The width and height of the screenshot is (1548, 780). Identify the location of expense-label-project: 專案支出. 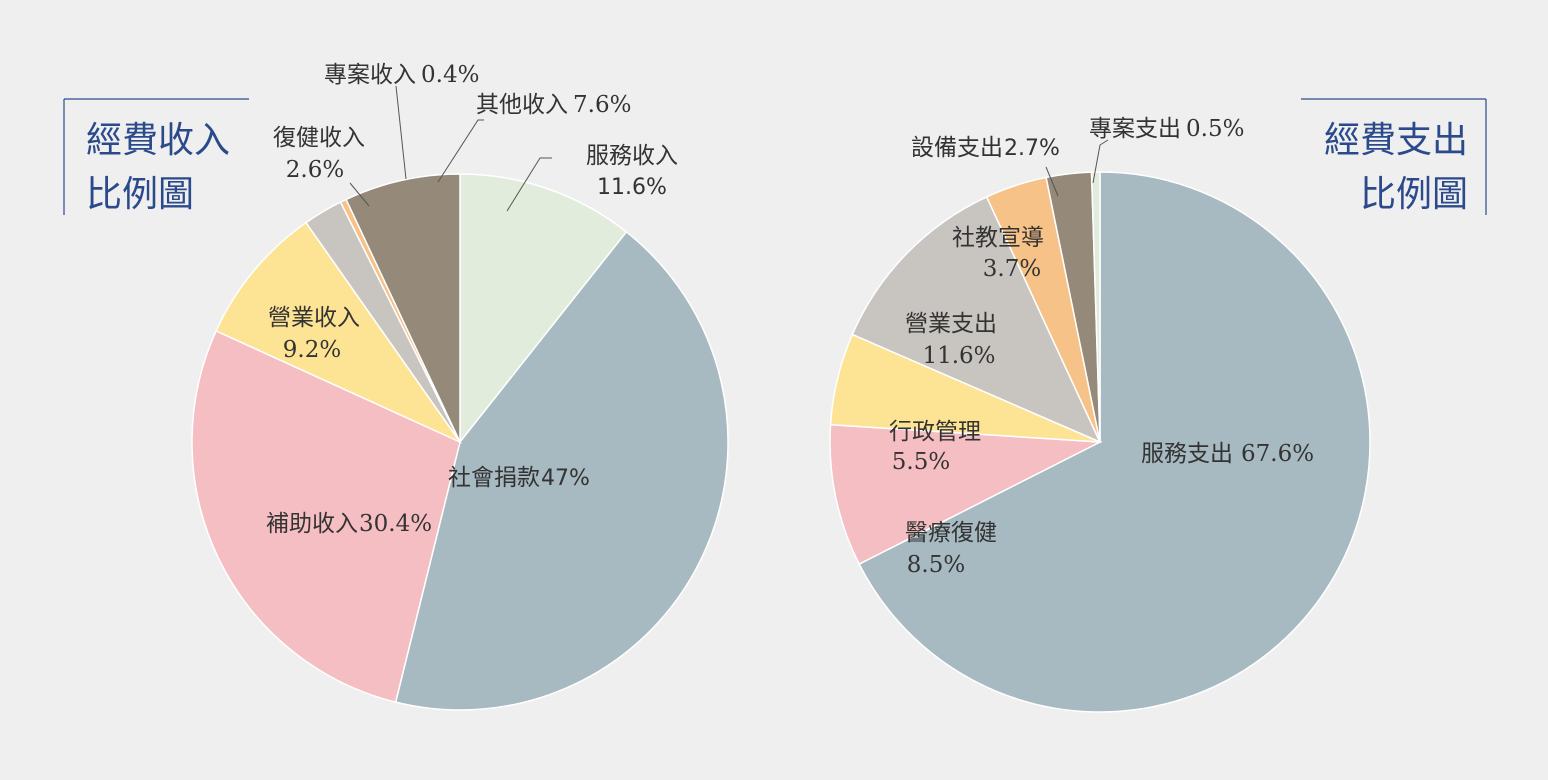
(1135, 129).